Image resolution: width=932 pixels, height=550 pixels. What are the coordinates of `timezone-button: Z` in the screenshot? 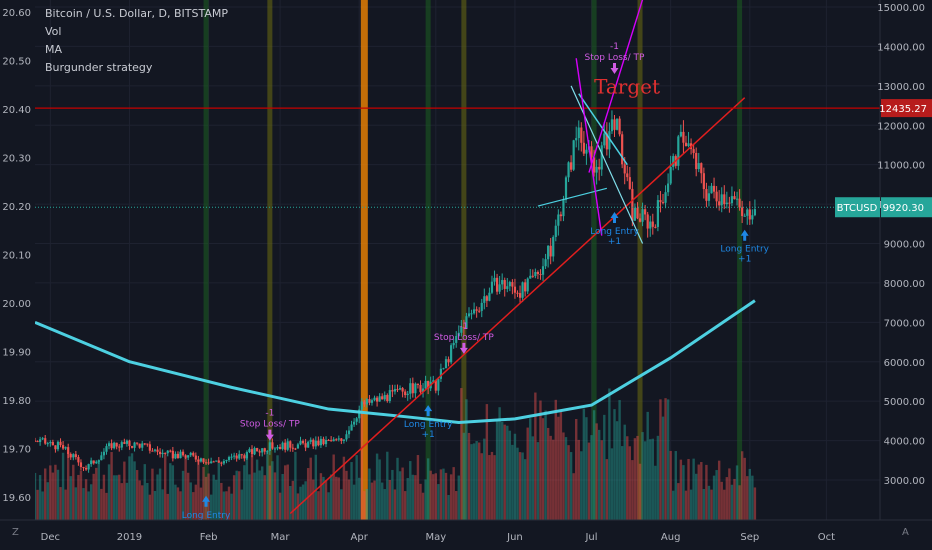 It's located at (15, 532).